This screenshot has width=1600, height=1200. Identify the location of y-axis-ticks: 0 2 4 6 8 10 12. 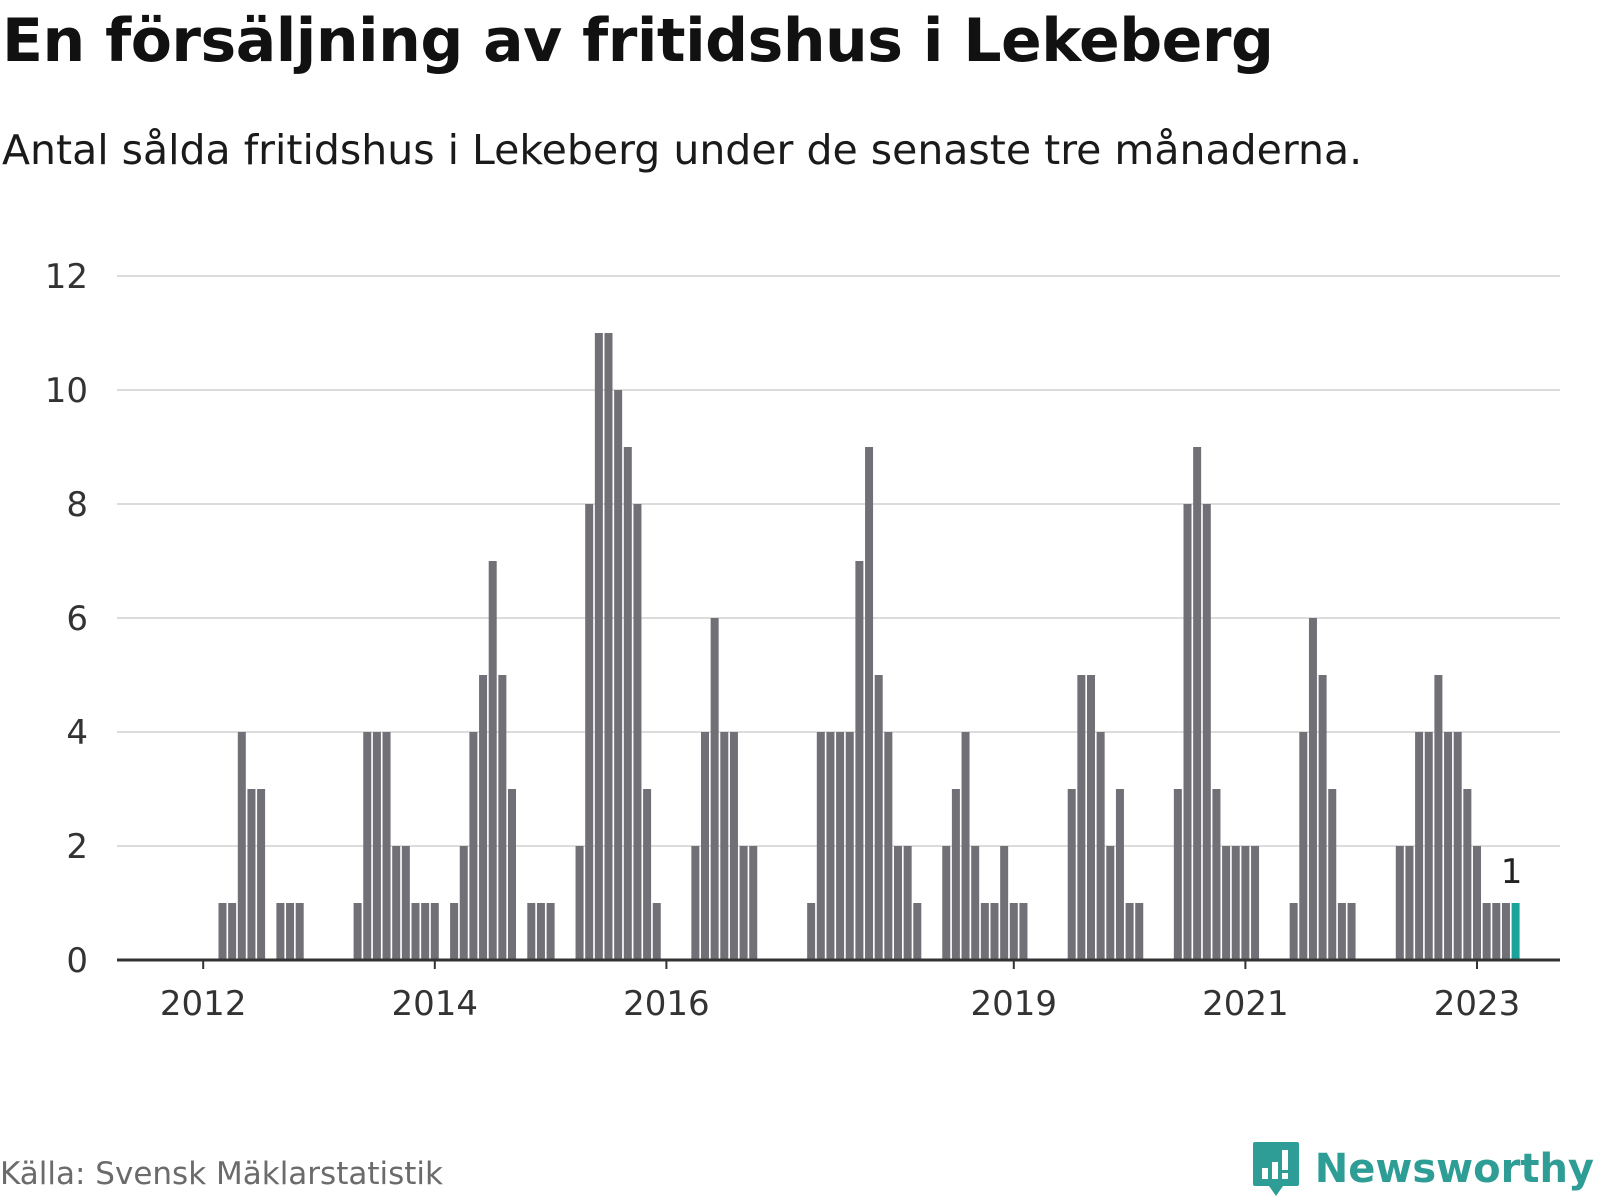
(66, 619).